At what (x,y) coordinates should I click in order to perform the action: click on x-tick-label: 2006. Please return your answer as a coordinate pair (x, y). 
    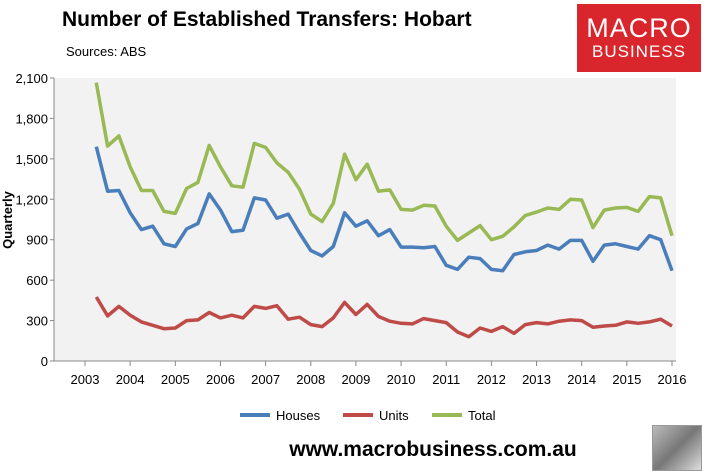
    Looking at the image, I should click on (220, 379).